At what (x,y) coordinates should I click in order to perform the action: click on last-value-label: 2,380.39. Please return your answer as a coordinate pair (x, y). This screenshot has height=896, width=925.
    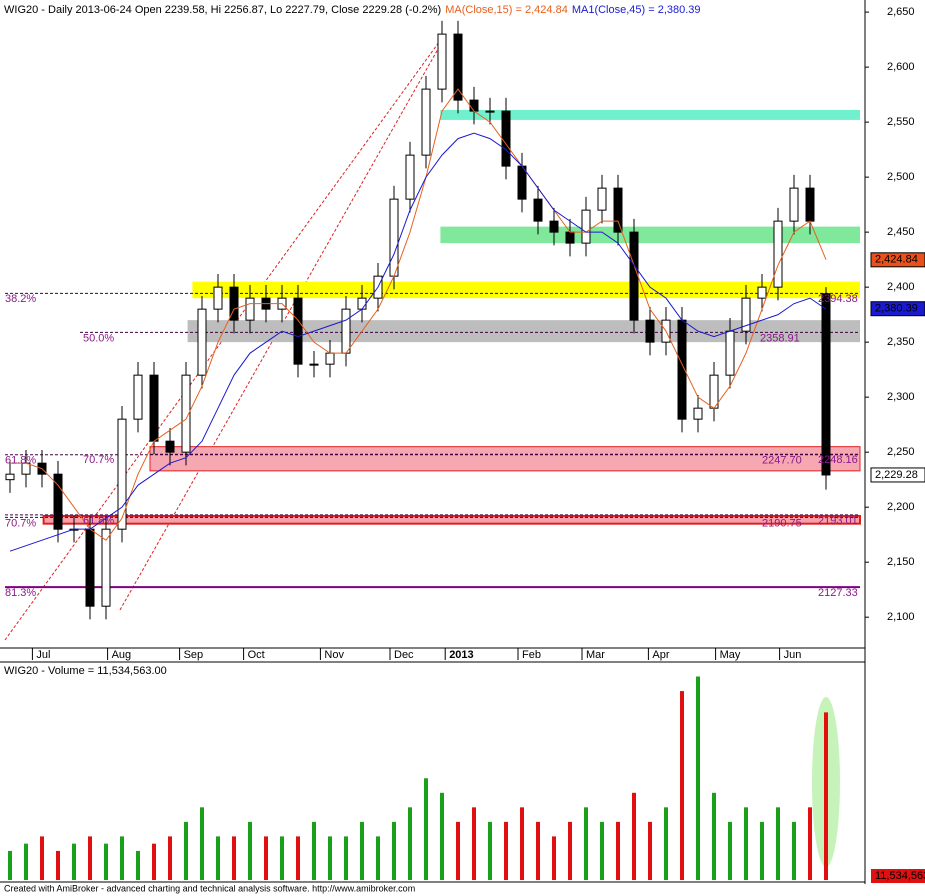
    Looking at the image, I should click on (896, 309).